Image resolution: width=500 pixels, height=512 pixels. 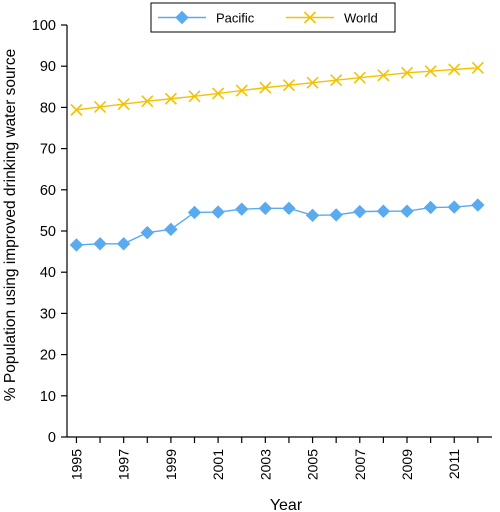 What do you see at coordinates (332, 18) in the screenshot?
I see `legend-item-world: World` at bounding box center [332, 18].